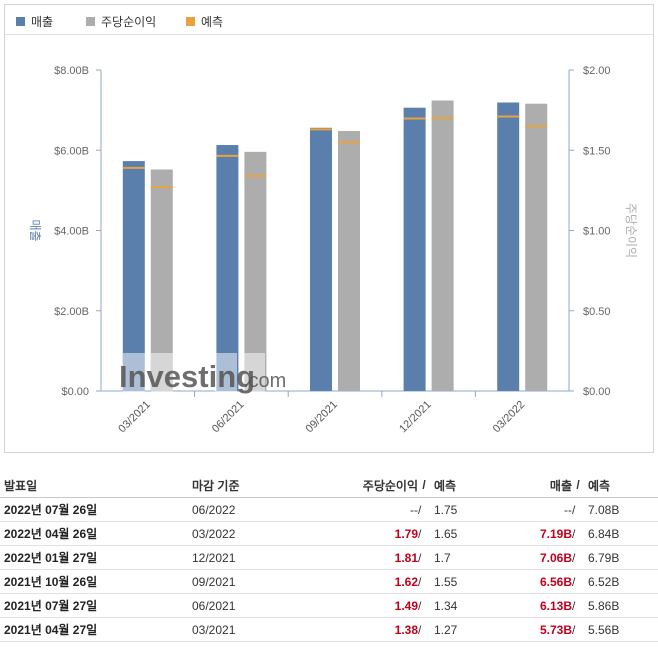  What do you see at coordinates (475, 533) in the screenshot?
I see `eps-forecast-cell: 1.65` at bounding box center [475, 533].